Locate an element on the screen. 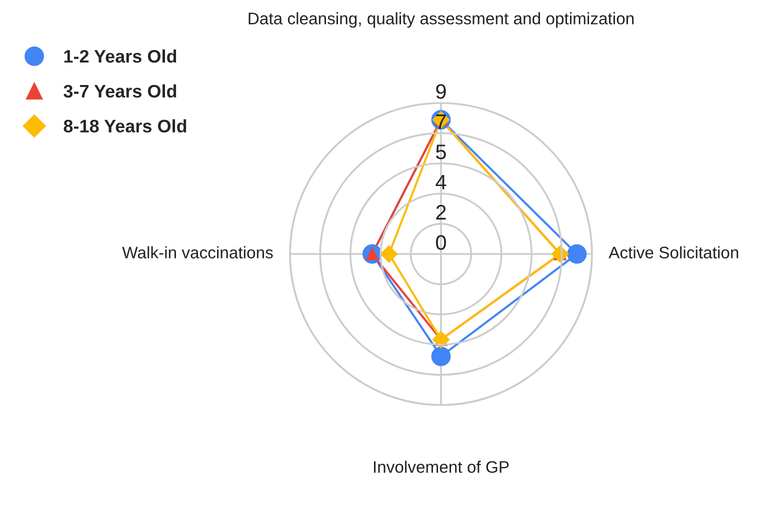 The image size is (767, 511). legend-label: 1-2 Years Old is located at coordinates (120, 56).